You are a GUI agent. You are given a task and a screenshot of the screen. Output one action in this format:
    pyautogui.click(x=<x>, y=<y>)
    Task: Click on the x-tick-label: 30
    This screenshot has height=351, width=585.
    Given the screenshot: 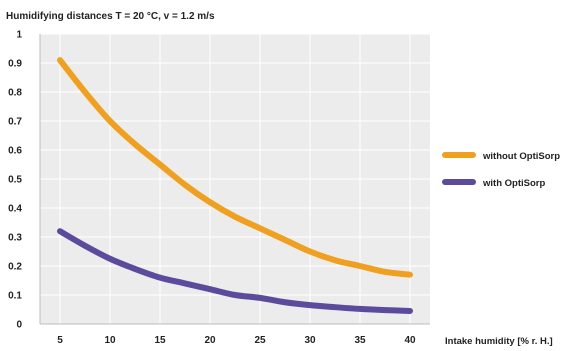 What is the action you would take?
    pyautogui.click(x=310, y=340)
    